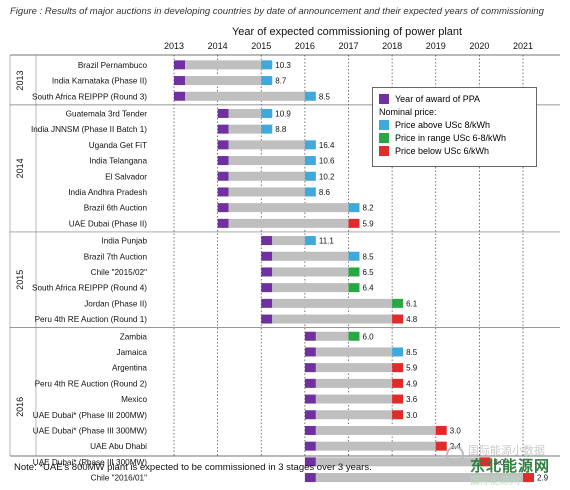  What do you see at coordinates (91, 383) in the screenshot?
I see `row-label: Peru 4th RE Auction (Round 2)` at bounding box center [91, 383].